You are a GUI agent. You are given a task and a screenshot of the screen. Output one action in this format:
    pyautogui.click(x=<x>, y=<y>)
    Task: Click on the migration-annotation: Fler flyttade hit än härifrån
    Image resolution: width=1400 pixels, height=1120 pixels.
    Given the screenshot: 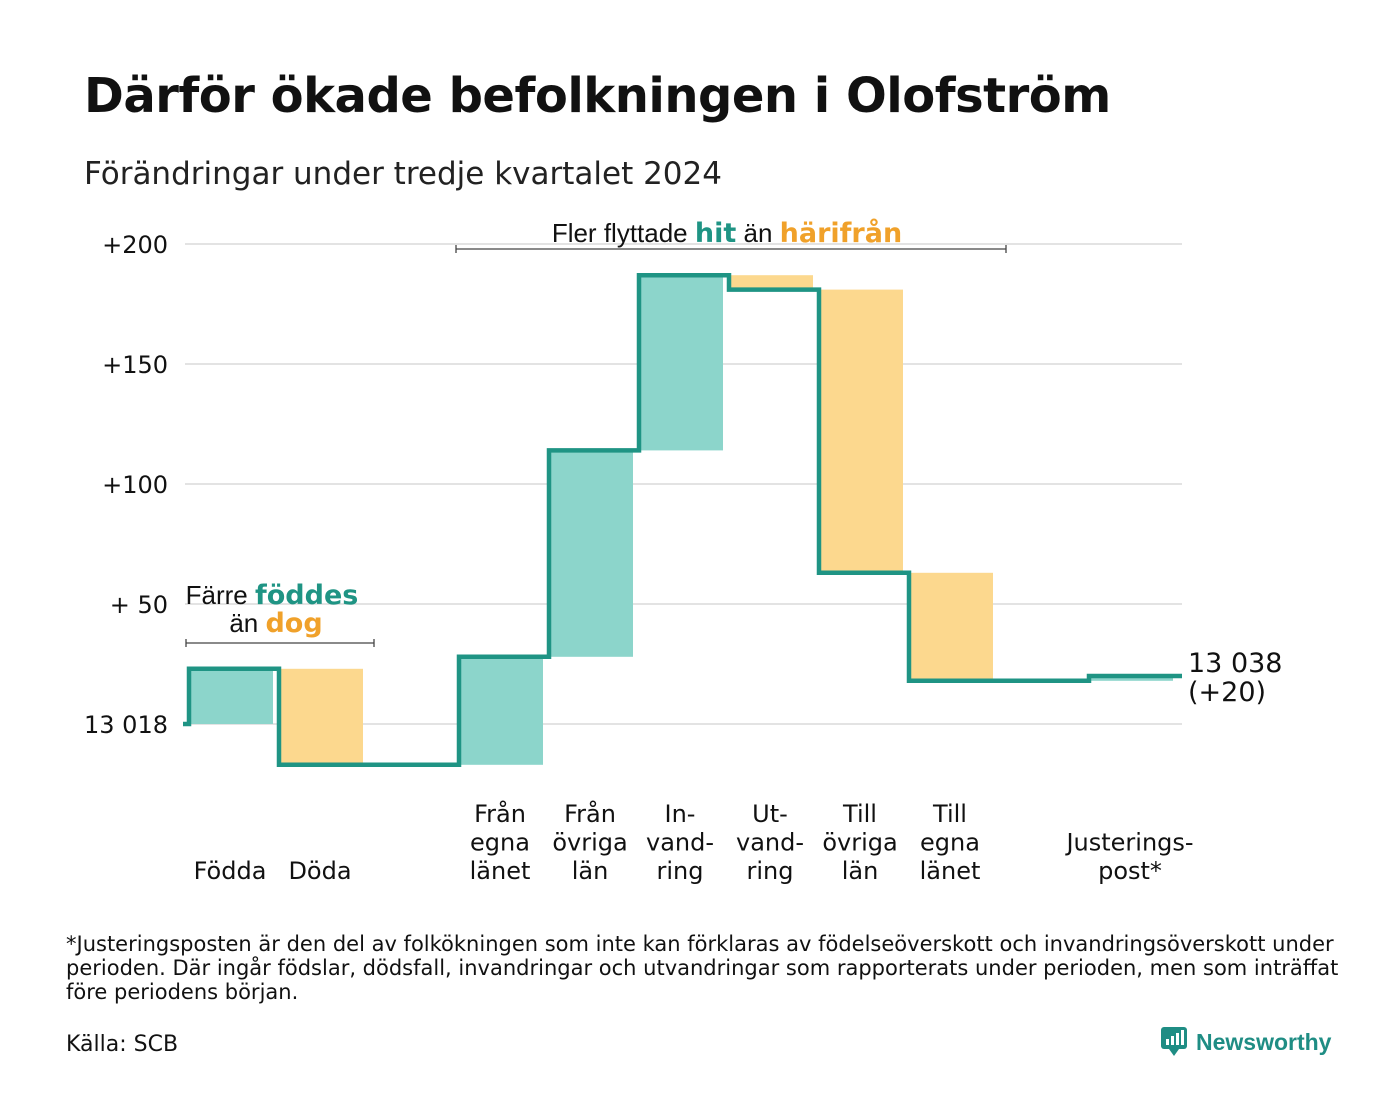 What is the action you would take?
    pyautogui.click(x=727, y=233)
    